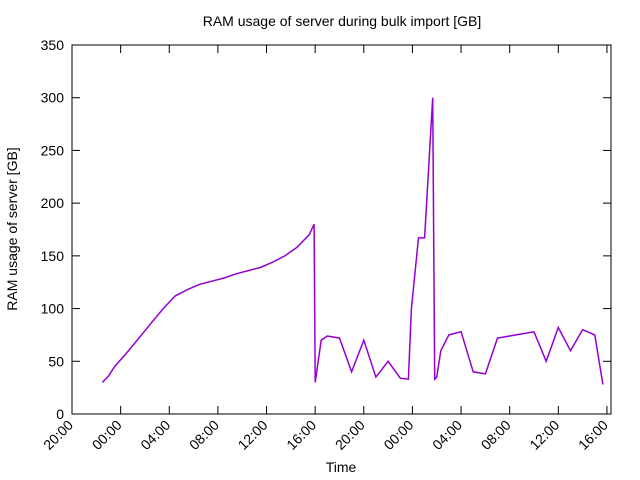 Image resolution: width=640 pixels, height=480 pixels. I want to click on y-tick-label: 100, so click(53, 309).